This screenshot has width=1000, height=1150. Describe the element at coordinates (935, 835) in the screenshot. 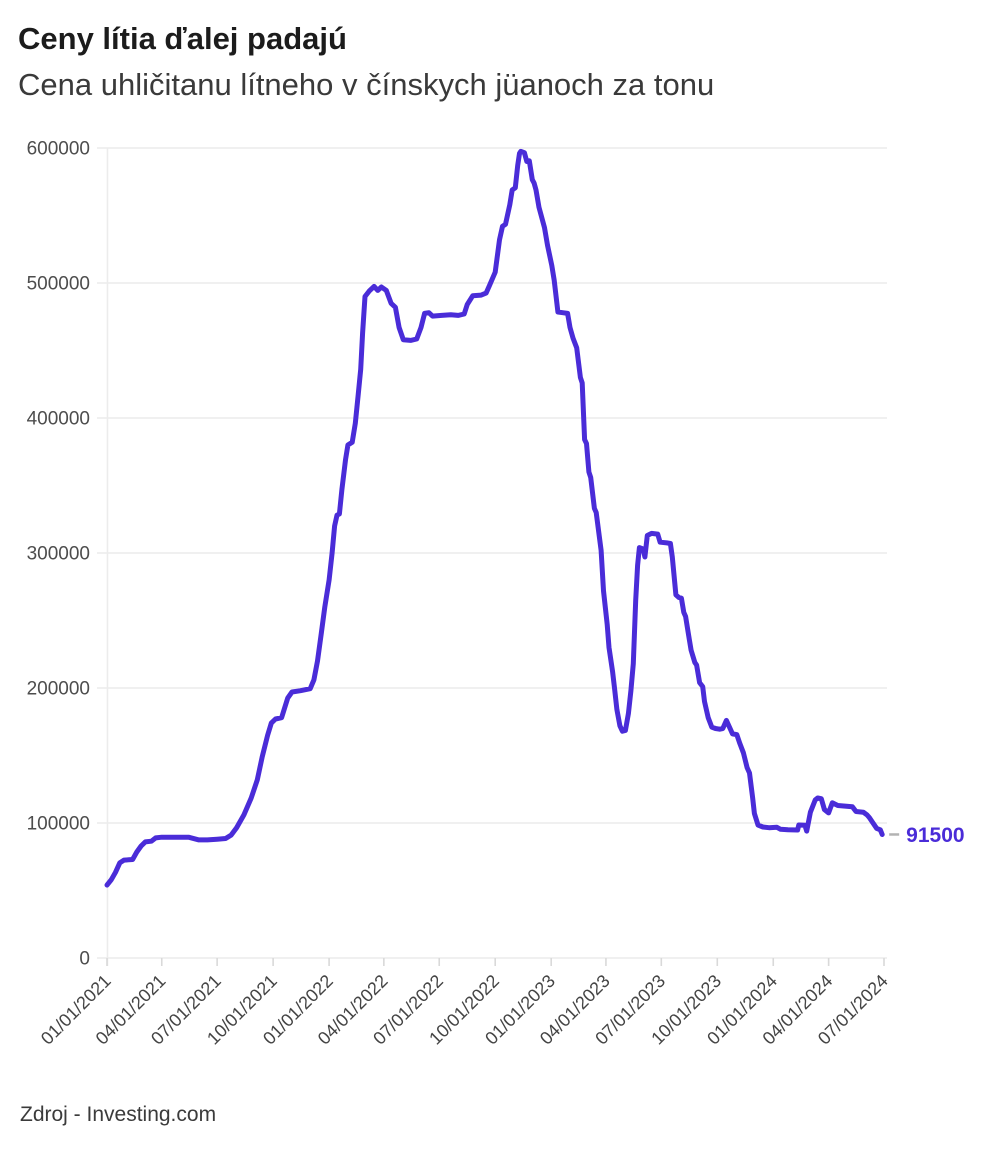

I see `end-value-label: 91500` at that location.